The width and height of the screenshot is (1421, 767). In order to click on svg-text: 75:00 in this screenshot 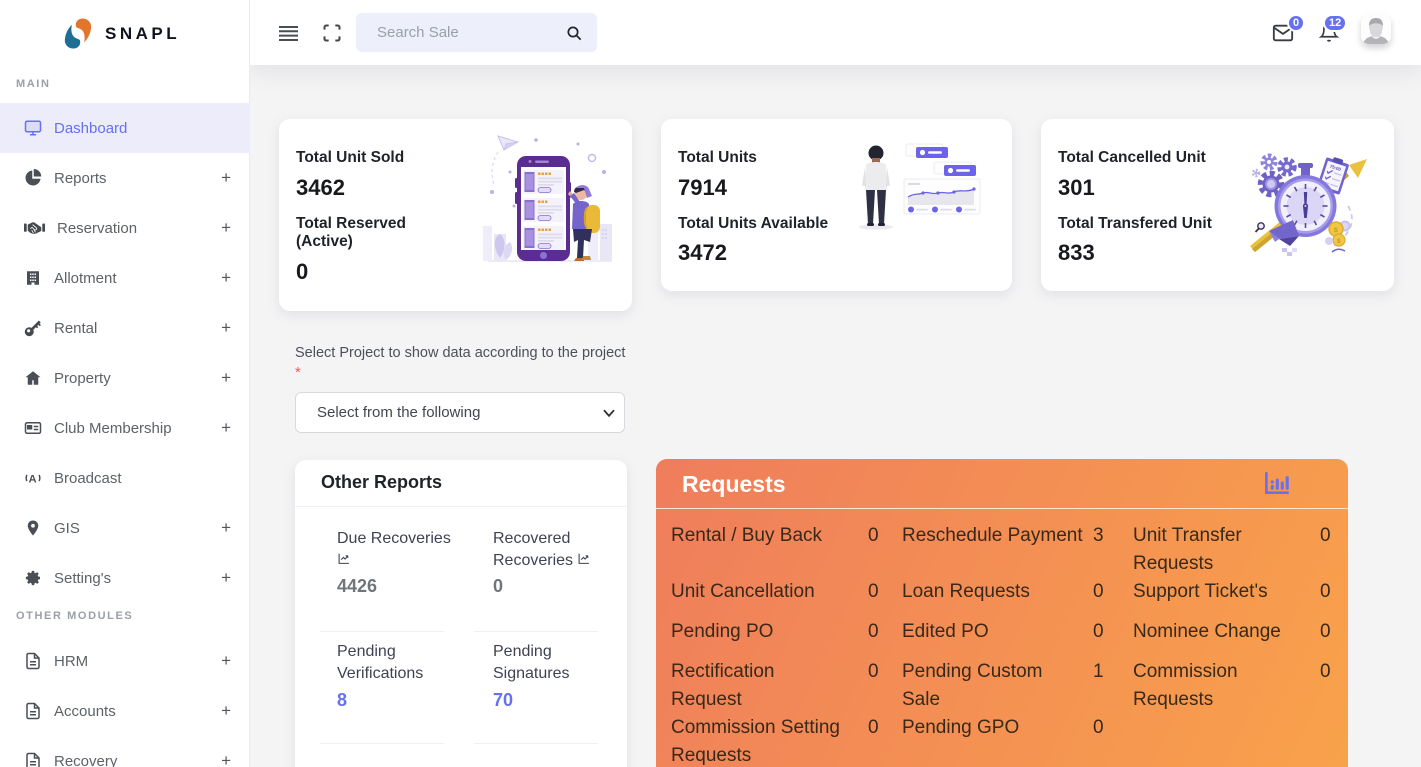, I will do `click(1335, 168)`.